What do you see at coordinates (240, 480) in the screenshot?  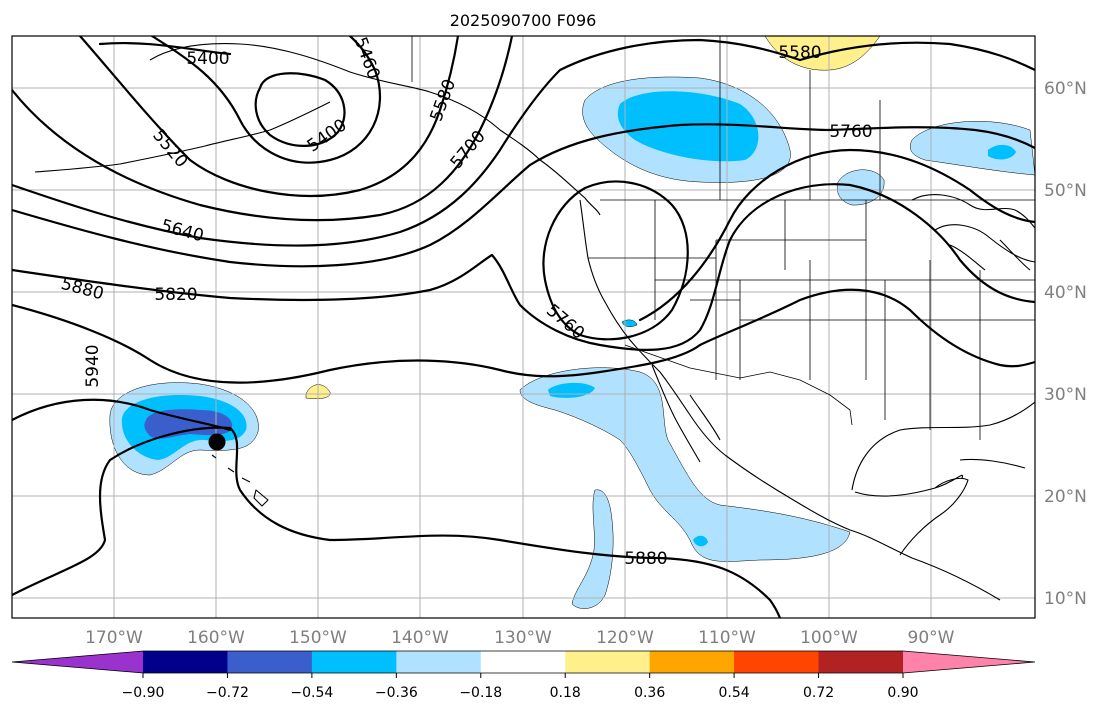 I see `hawaii-islands` at bounding box center [240, 480].